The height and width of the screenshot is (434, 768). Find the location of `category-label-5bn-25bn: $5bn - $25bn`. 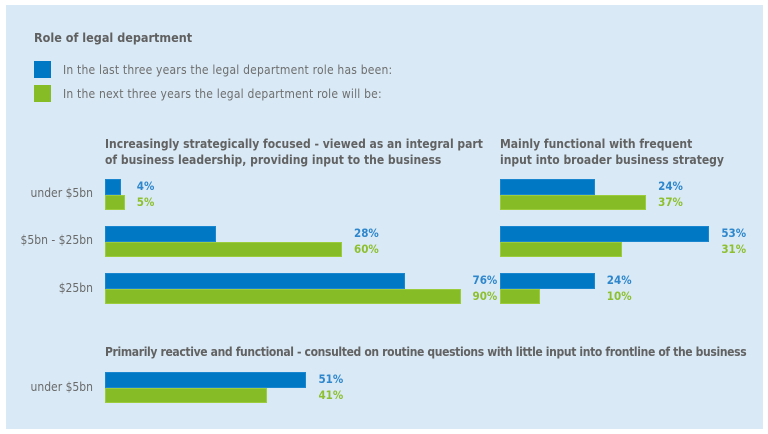

category-label-5bn-25bn: $5bn - $25bn is located at coordinates (57, 240).